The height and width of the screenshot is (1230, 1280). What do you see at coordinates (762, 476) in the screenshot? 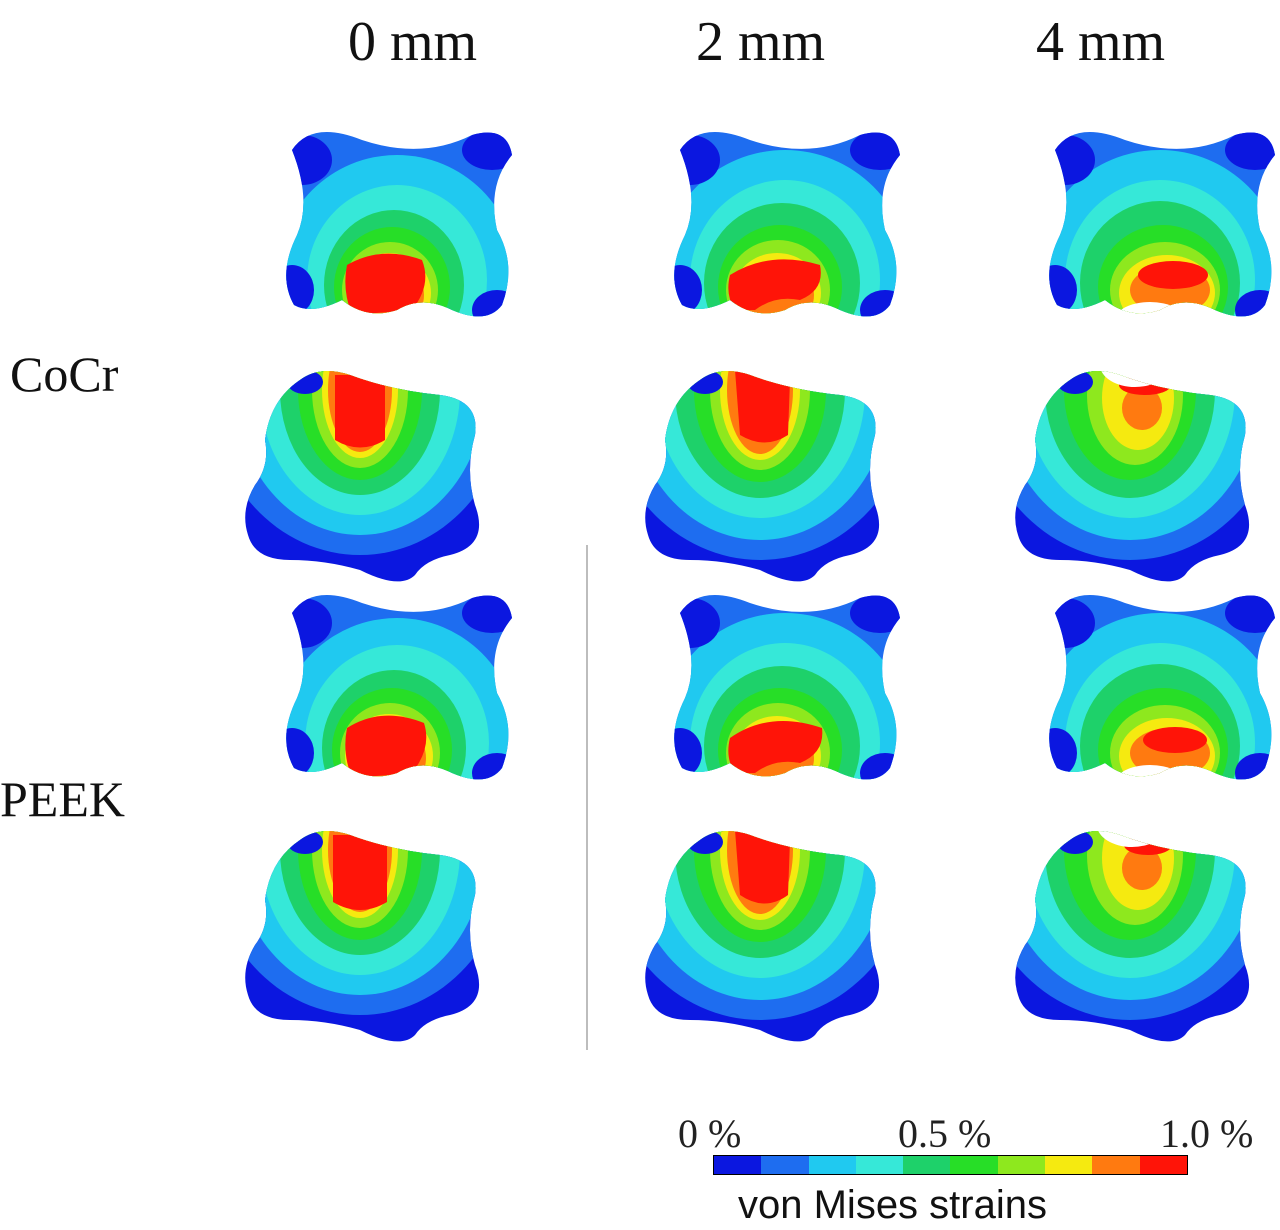
I see `strain-map-cocr-2mm-side` at bounding box center [762, 476].